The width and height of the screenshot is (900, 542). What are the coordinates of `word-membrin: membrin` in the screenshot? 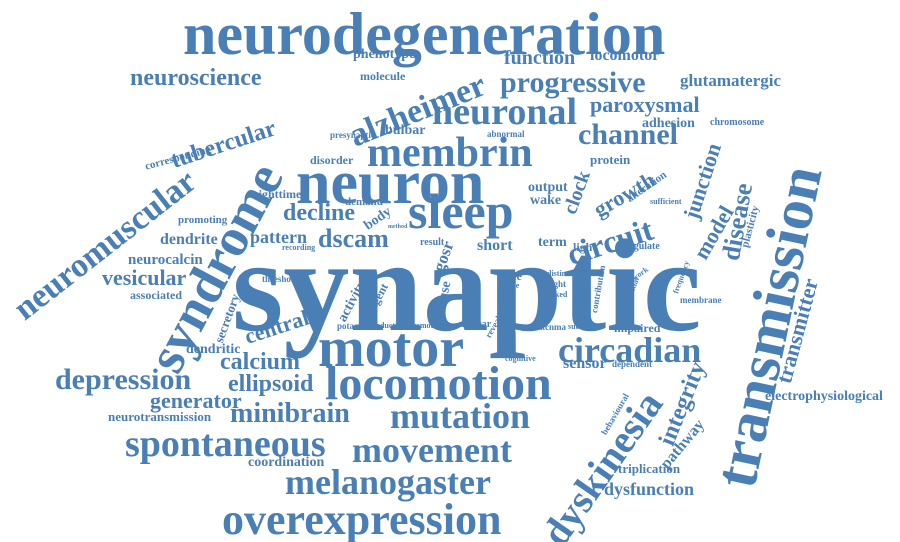 It's located at (450, 153).